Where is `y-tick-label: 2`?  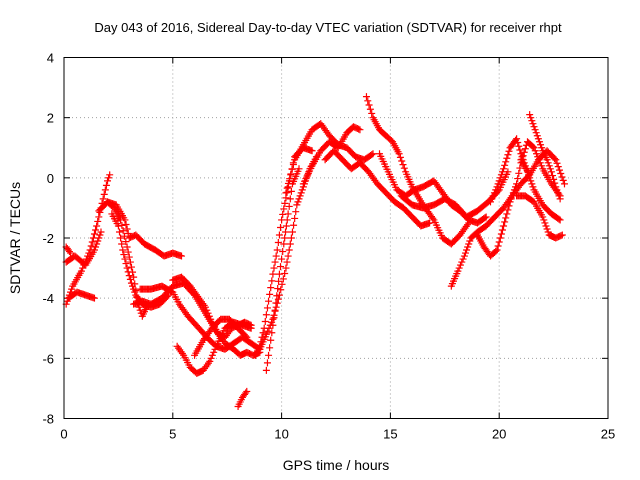 y-tick-label: 2 is located at coordinates (50, 118).